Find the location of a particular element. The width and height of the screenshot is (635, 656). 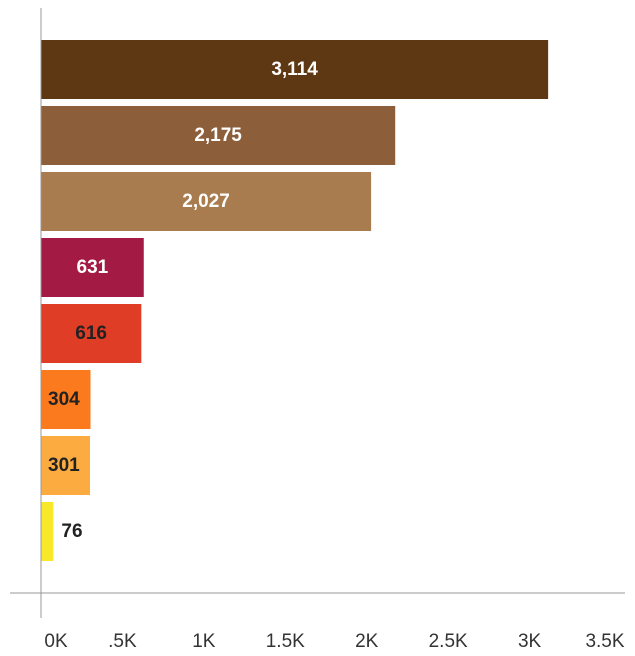

x-tick-label-8: 3.5K is located at coordinates (604, 641).